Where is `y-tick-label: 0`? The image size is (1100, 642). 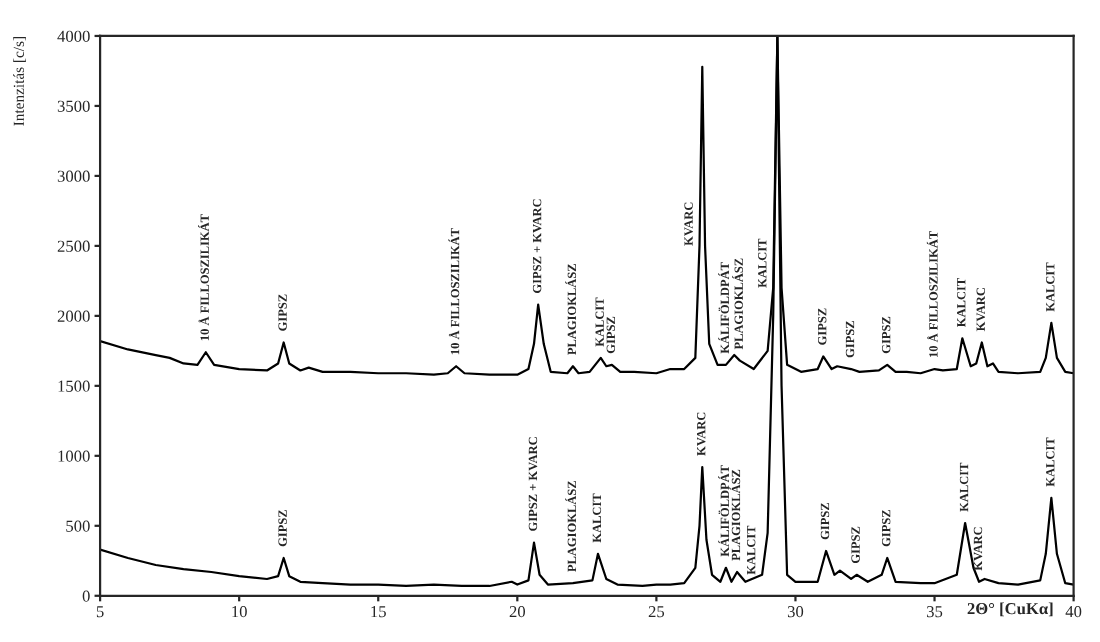
y-tick-label: 0 is located at coordinates (86, 596).